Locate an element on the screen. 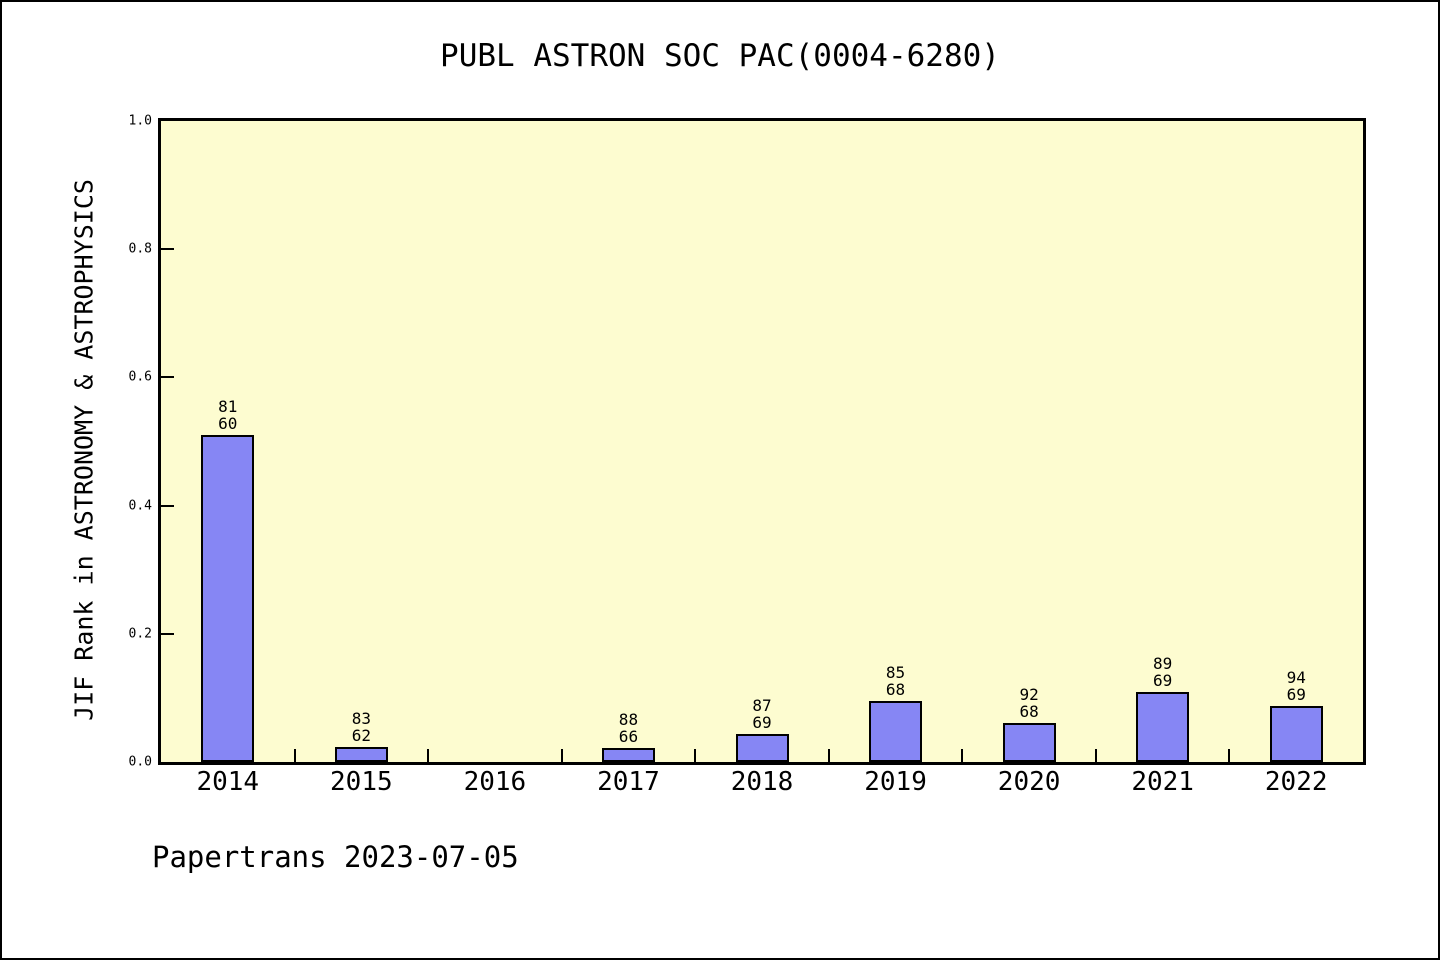  bar-value-label-2014: 81 60 is located at coordinates (227, 415).